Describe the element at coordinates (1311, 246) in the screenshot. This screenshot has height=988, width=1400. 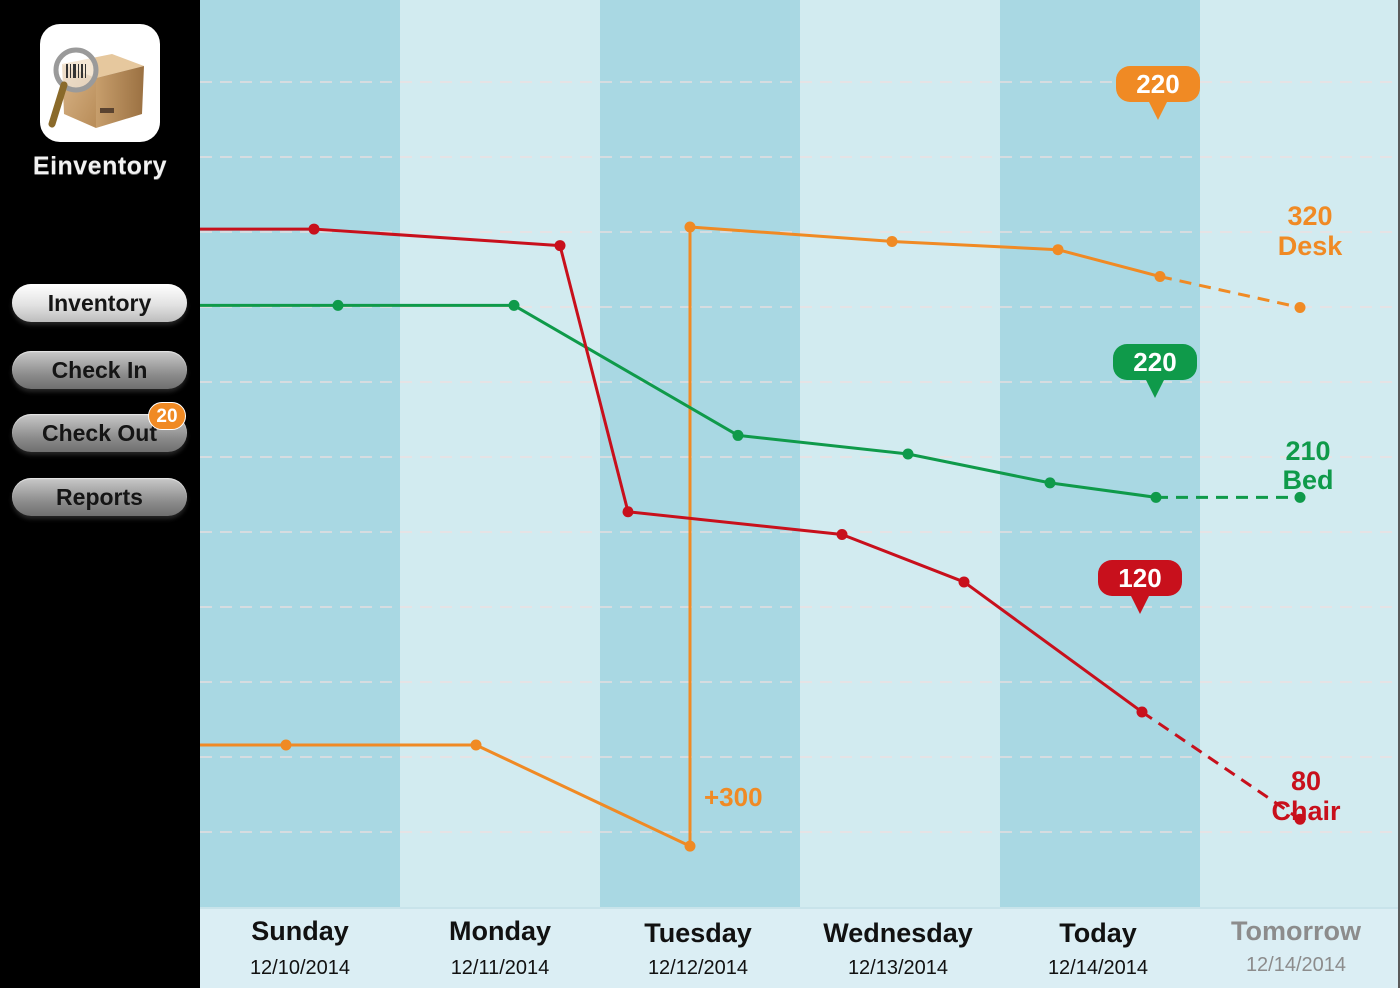
I see `desk-series-name: Desk` at that location.